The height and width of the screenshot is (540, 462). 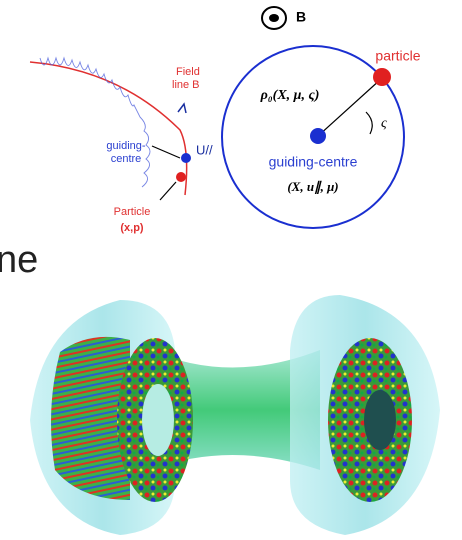 I want to click on gyro-radius-line, so click(x=349, y=107).